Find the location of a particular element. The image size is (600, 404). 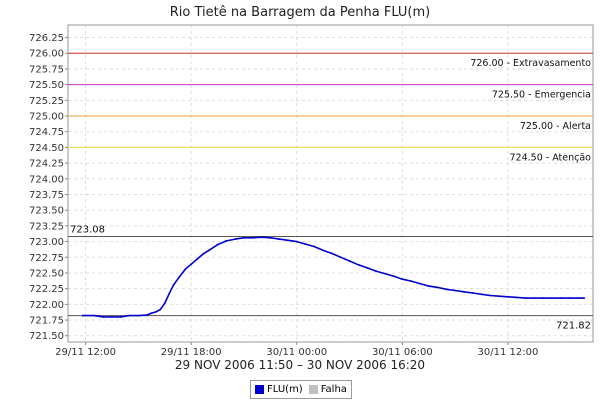

y-tick-label: 723.50 is located at coordinates (46, 211).